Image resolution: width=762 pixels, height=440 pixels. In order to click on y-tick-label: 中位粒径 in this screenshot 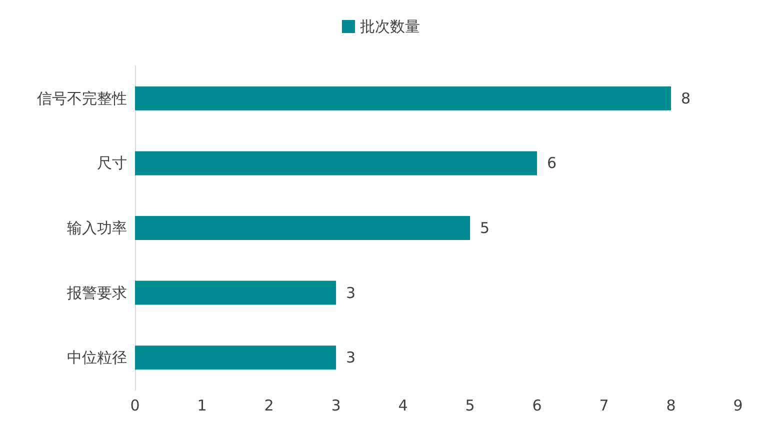, I will do `click(97, 357)`.